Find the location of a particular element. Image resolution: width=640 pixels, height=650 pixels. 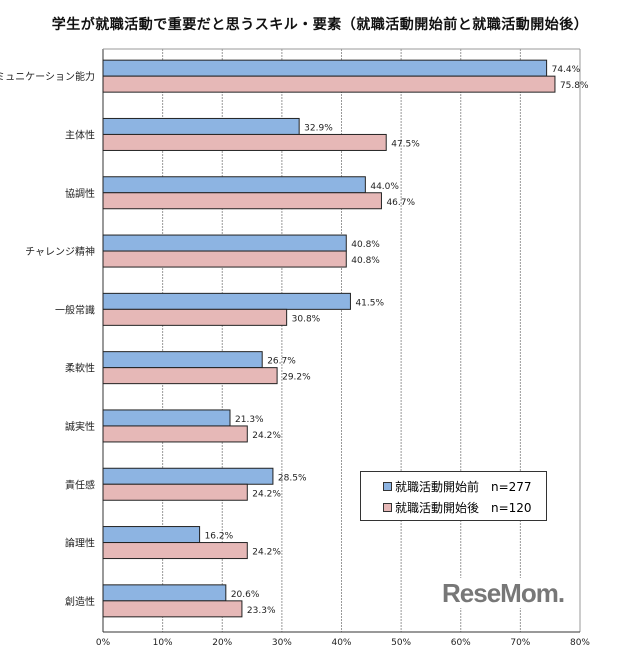

legend-swatch-after is located at coordinates (387, 507).